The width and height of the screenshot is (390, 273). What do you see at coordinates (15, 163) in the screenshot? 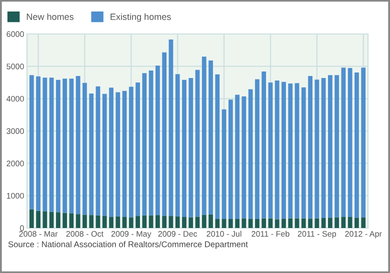
I see `y-tick-label: 2000` at bounding box center [15, 163].